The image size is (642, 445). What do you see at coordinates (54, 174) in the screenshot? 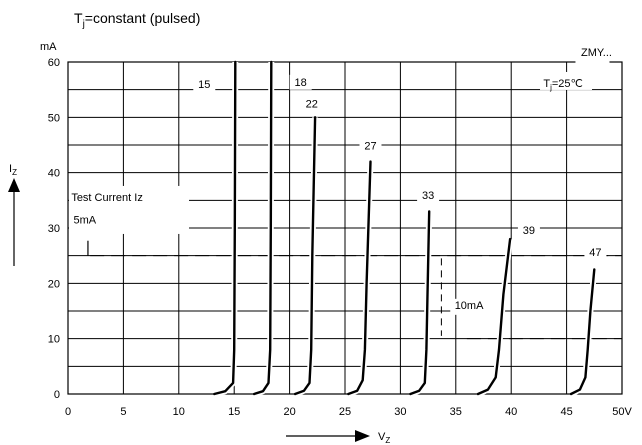
I see `y-tick-label: 40` at bounding box center [54, 174].